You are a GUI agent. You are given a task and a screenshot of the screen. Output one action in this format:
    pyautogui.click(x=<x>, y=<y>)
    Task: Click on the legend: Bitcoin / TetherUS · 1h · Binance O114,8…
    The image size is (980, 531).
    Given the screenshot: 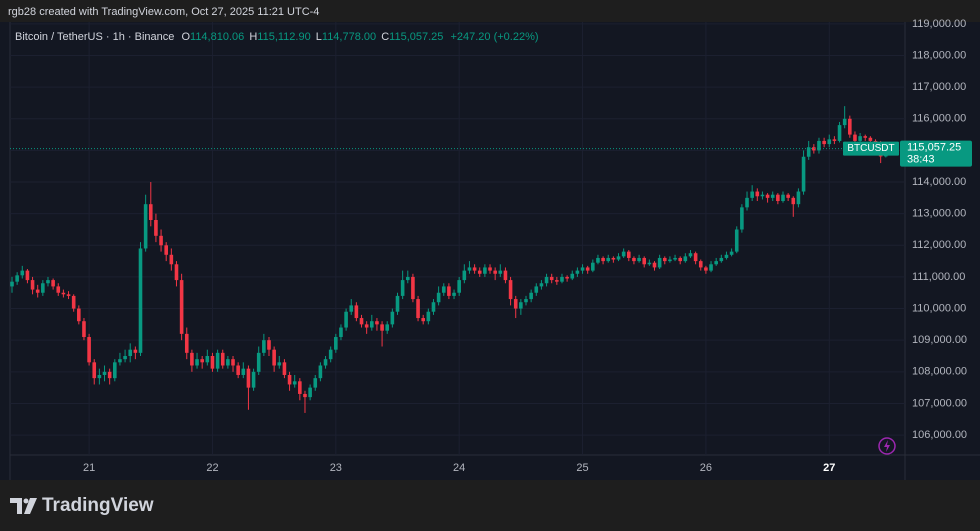 What is the action you would take?
    pyautogui.click(x=277, y=37)
    